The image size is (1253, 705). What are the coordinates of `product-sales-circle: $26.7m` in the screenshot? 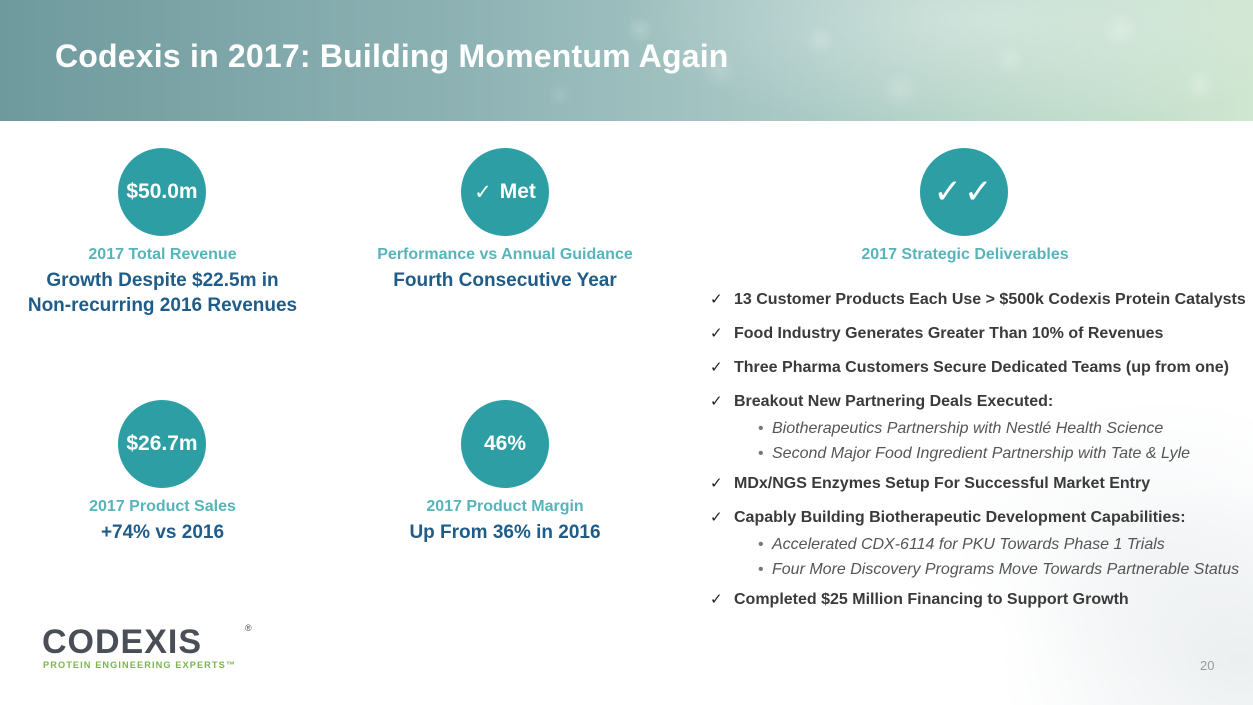 It's located at (162, 444).